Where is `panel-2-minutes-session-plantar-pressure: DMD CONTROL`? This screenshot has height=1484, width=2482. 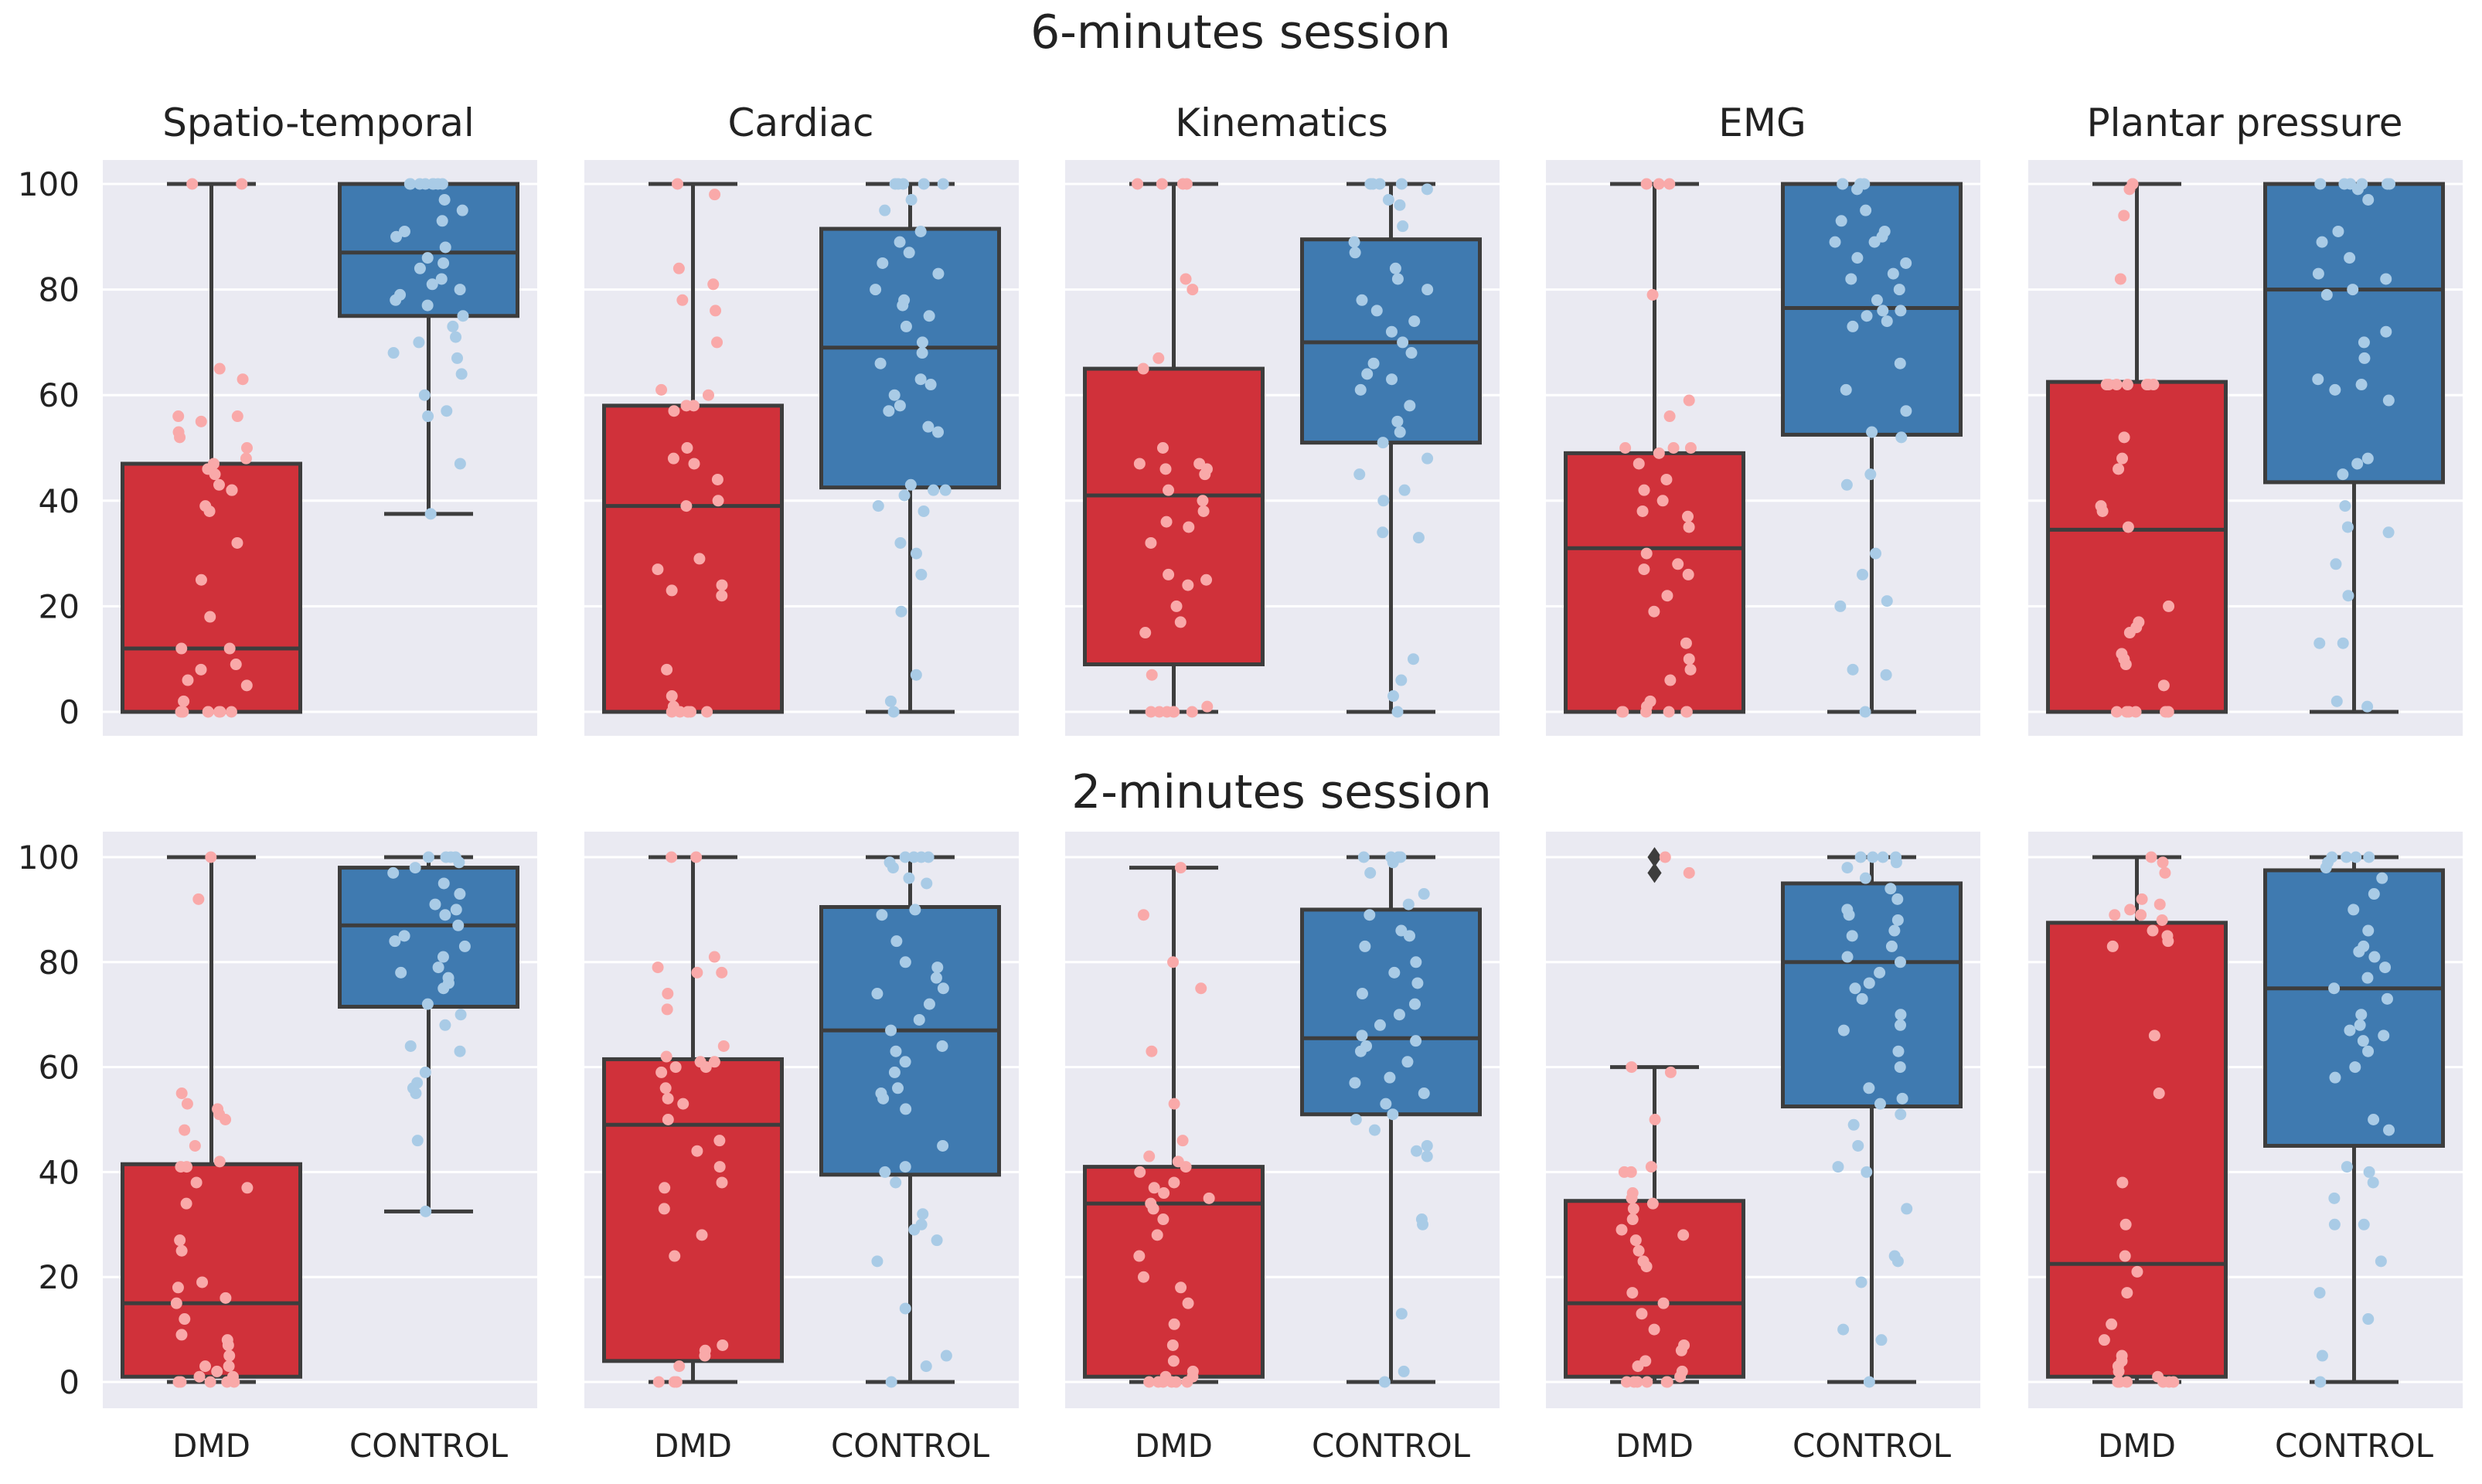 panel-2-minutes-session-plantar-pressure: DMD CONTROL is located at coordinates (2245, 1148).